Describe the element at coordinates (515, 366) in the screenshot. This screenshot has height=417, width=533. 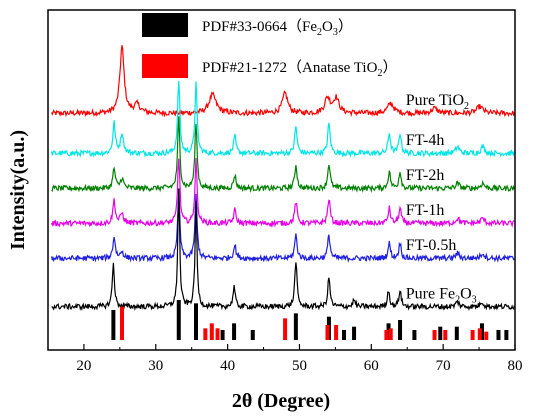
I see `x-tick-label: 80` at that location.